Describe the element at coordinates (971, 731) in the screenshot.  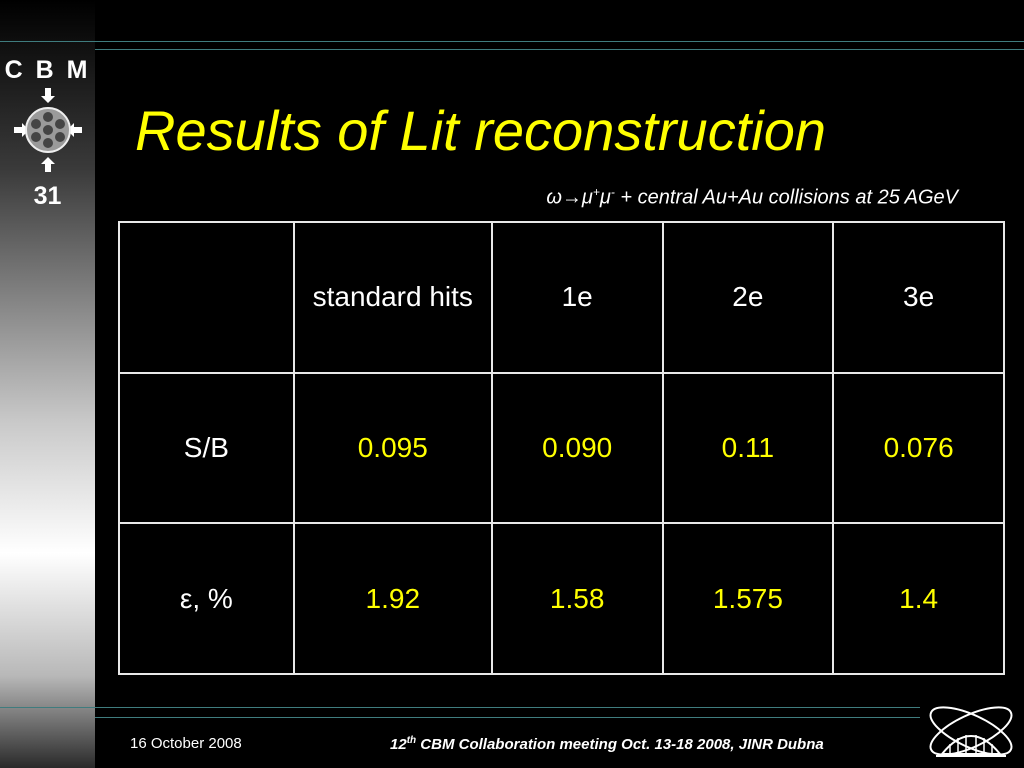
I see `jinr-logo-icon` at that location.